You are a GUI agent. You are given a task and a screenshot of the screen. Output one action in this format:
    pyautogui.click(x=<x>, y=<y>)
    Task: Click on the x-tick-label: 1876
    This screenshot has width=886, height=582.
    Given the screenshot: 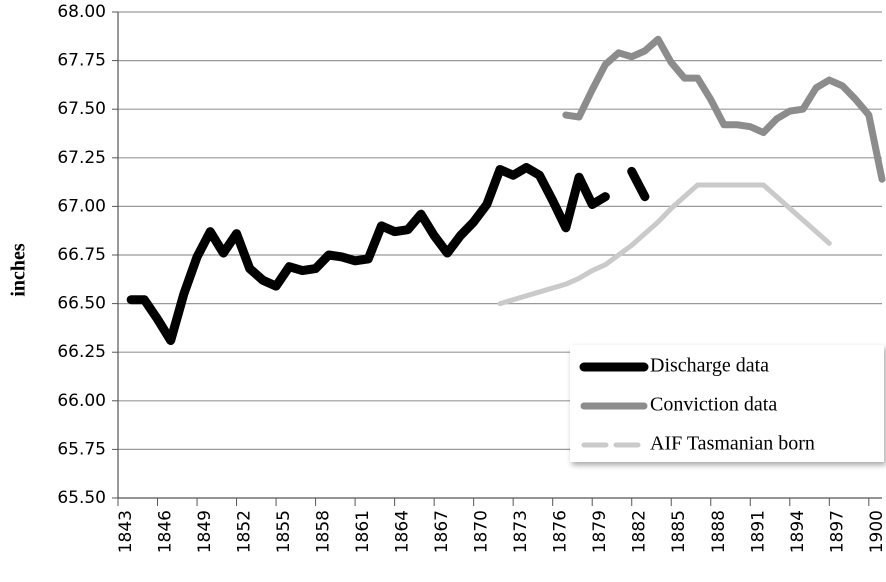 What is the action you would take?
    pyautogui.click(x=561, y=531)
    